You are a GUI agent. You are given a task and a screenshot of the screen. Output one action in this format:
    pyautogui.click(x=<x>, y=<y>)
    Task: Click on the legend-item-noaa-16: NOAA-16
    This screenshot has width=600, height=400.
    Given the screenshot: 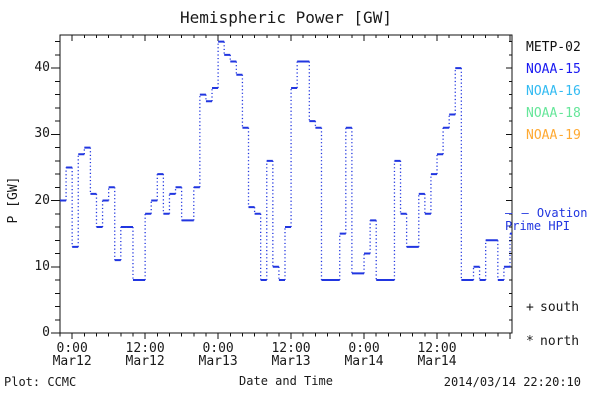 What is the action you would take?
    pyautogui.click(x=553, y=91)
    